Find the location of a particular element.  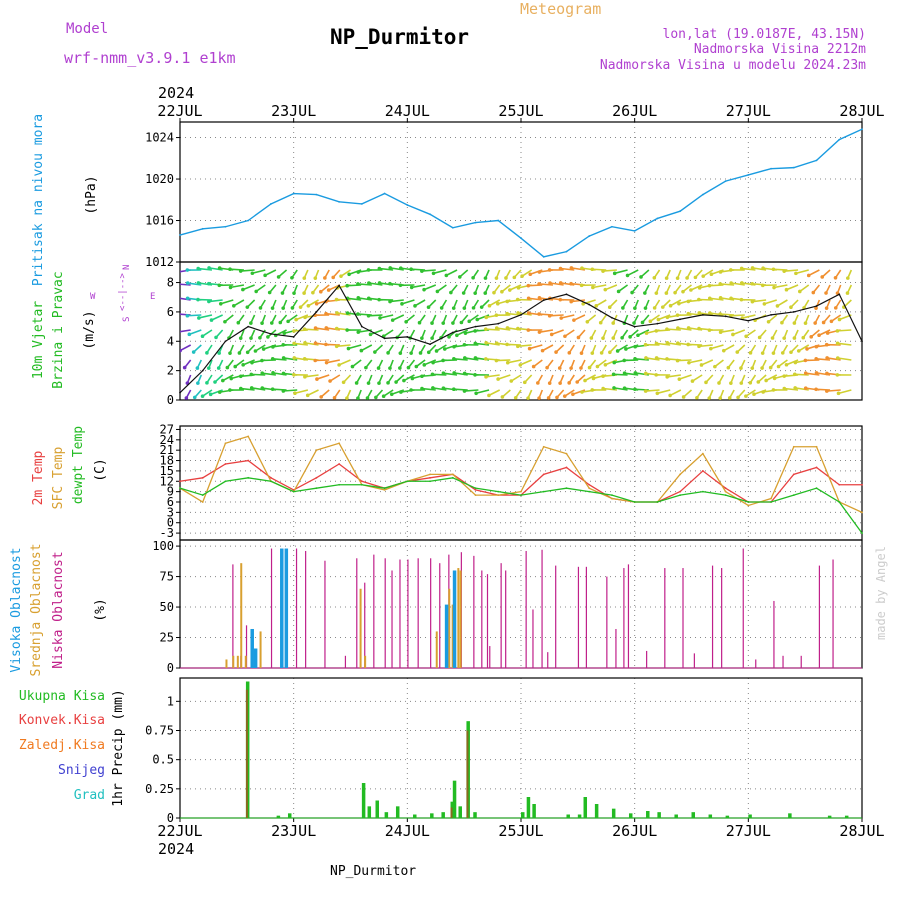

y-tick-label: 50 is located at coordinates (167, 607).